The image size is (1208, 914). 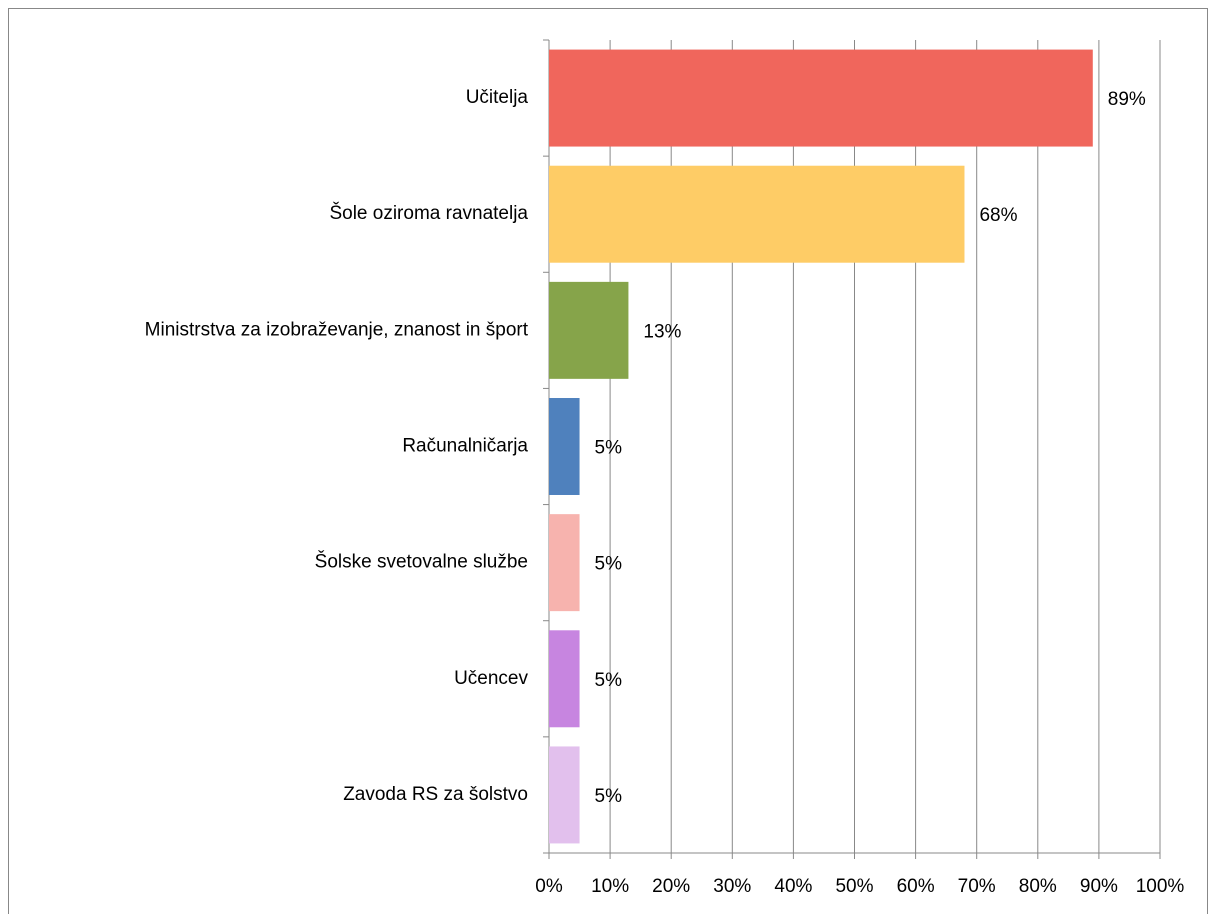 What do you see at coordinates (421, 562) in the screenshot?
I see `y-tick-label: Šolske svetovalne službe` at bounding box center [421, 562].